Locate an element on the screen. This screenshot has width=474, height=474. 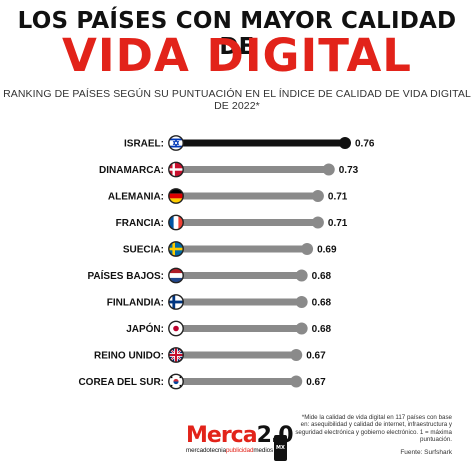
bar-row: JAPÓN: 0.68 is located at coordinates (229, 328).